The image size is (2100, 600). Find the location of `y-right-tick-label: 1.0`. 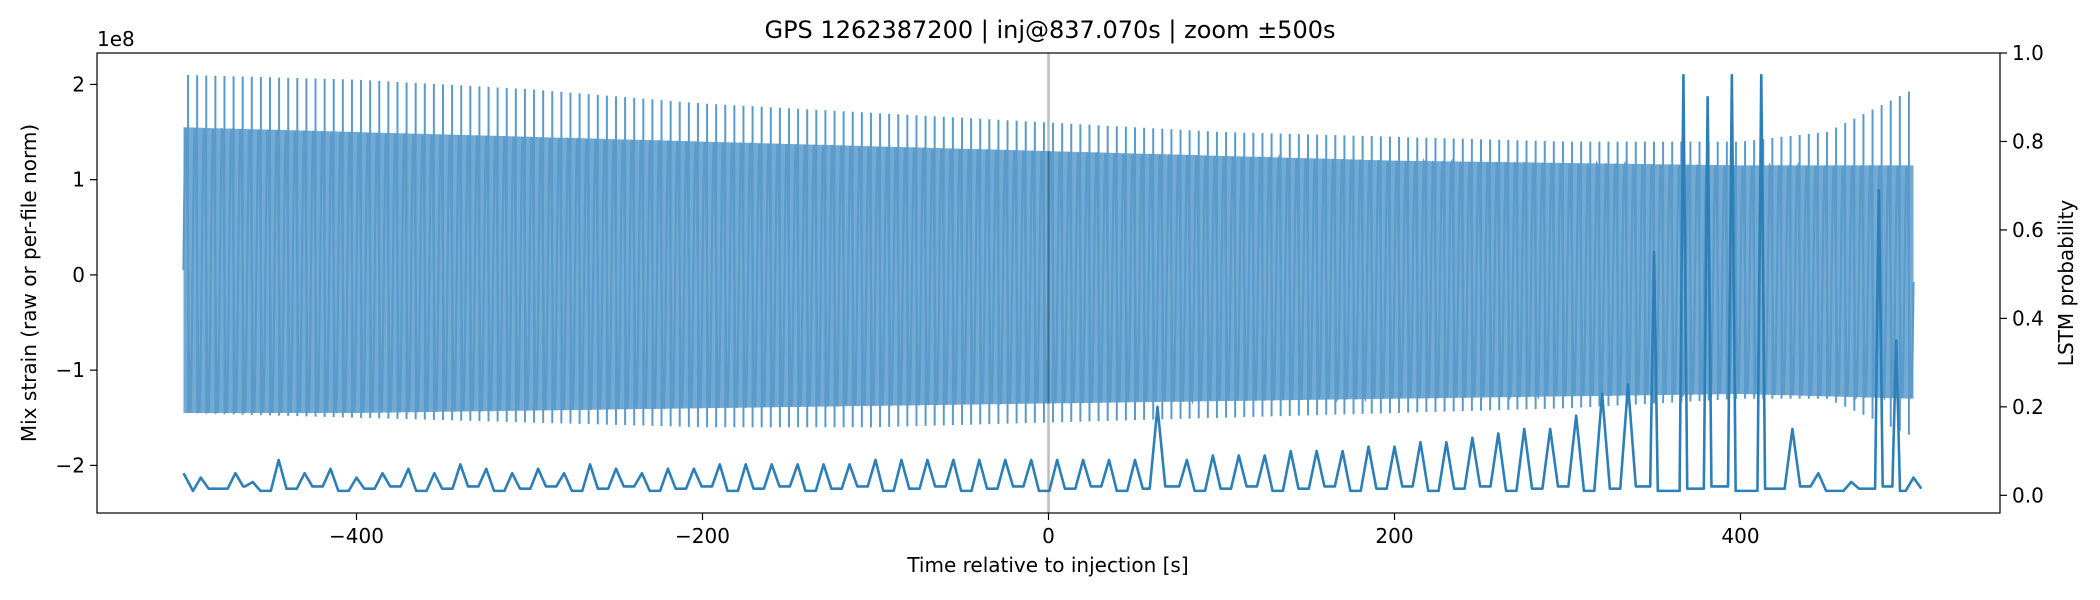

y-right-tick-label: 1.0 is located at coordinates (2028, 53).